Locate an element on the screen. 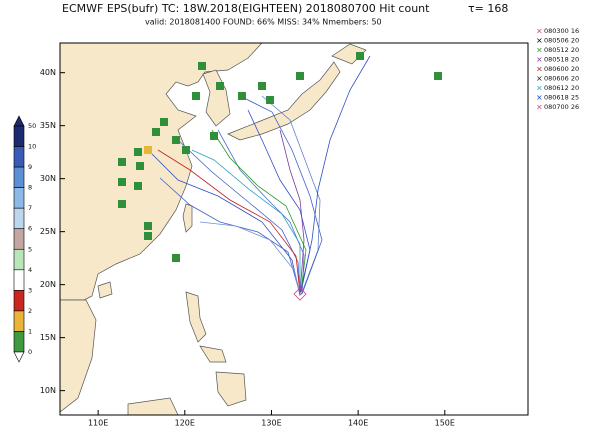  legend-label: 080612 20 is located at coordinates (561, 88).